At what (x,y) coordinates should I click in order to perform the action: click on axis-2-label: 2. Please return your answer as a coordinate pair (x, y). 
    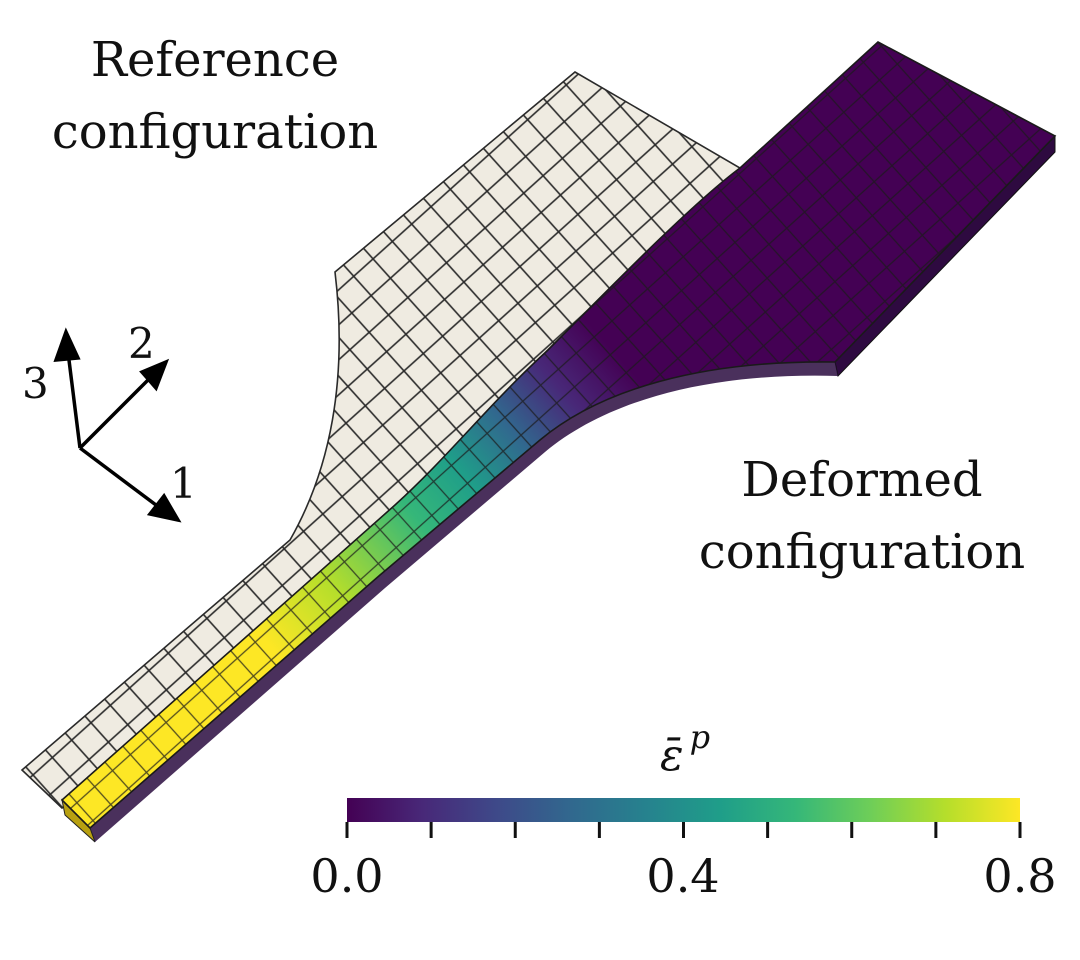
    Looking at the image, I should click on (141, 343).